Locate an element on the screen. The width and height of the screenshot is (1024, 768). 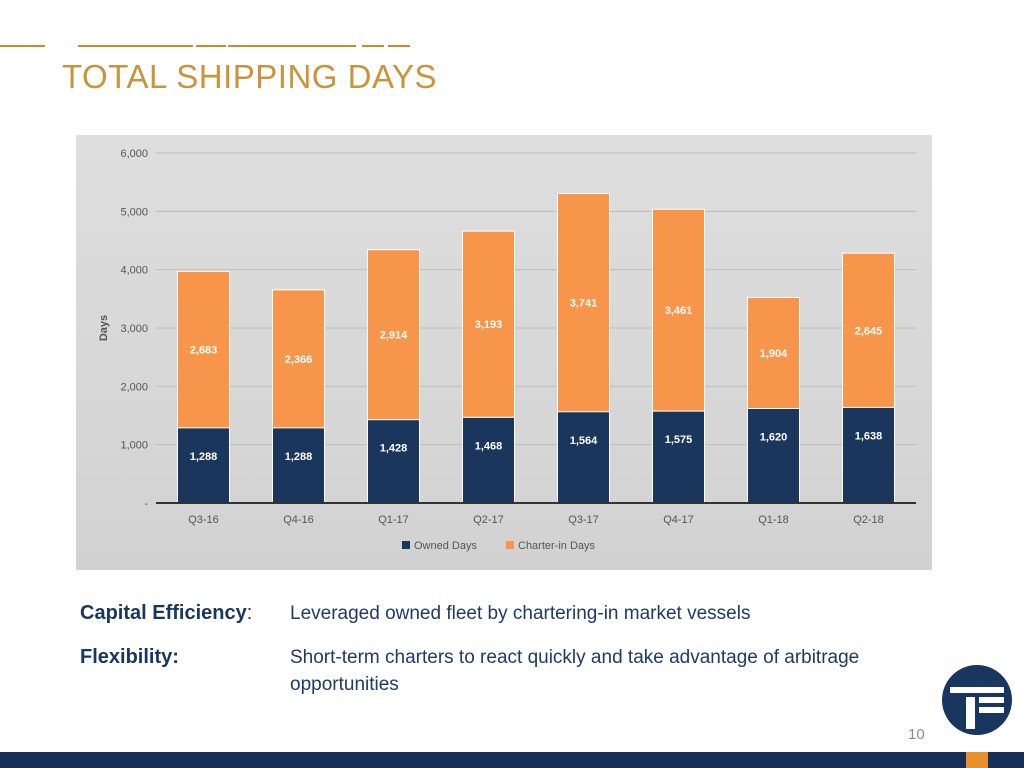
legend-label-charter: Charter-in Days is located at coordinates (557, 546).